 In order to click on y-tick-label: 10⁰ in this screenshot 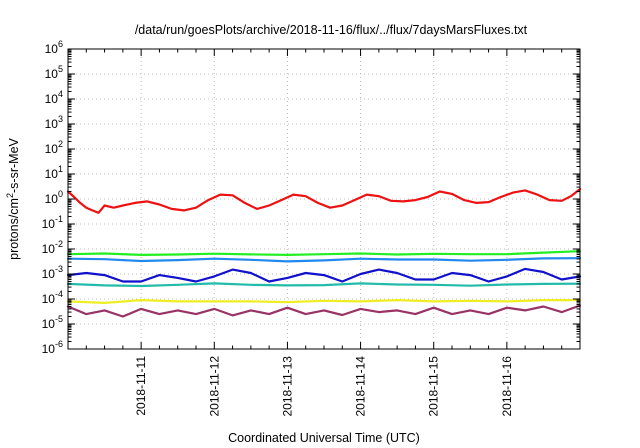, I will do `click(54, 197)`.